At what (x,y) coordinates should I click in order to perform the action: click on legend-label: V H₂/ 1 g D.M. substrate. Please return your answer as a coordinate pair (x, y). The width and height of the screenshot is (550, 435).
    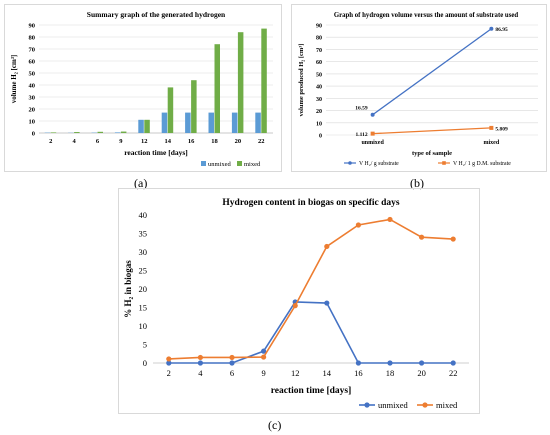
    Looking at the image, I should click on (482, 164).